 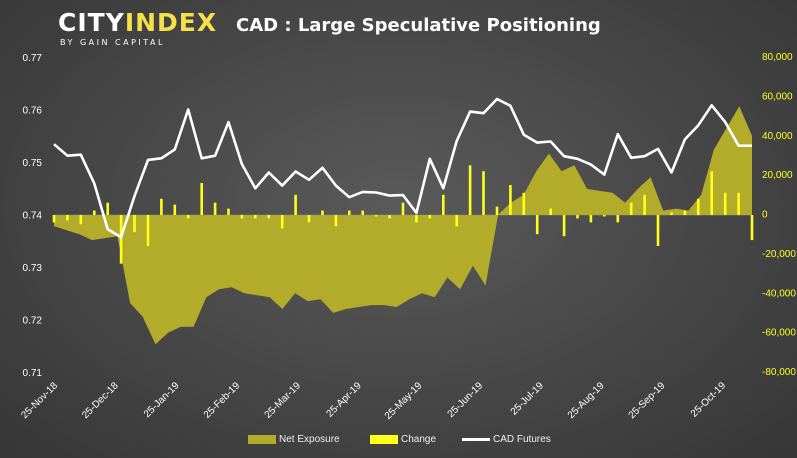 What do you see at coordinates (777, 136) in the screenshot?
I see `right-axis-tick: 40,000` at bounding box center [777, 136].